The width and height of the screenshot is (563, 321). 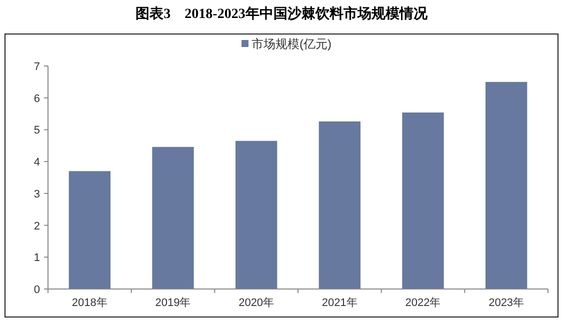 I want to click on y-tick-label: 1, so click(x=37, y=258).